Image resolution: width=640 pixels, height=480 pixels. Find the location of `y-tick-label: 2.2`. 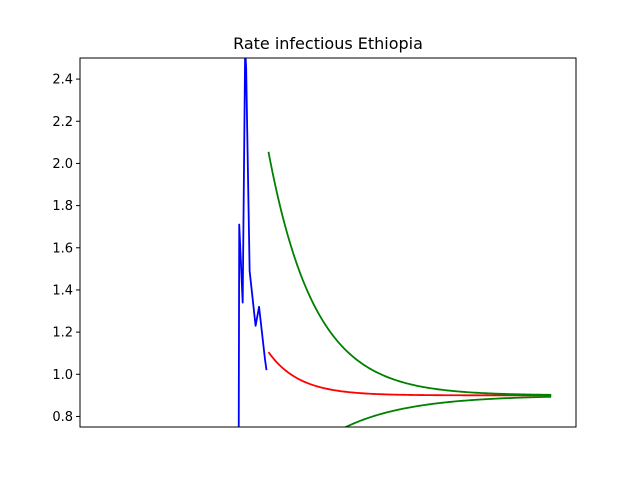

y-tick-label: 2.2 is located at coordinates (62, 122).